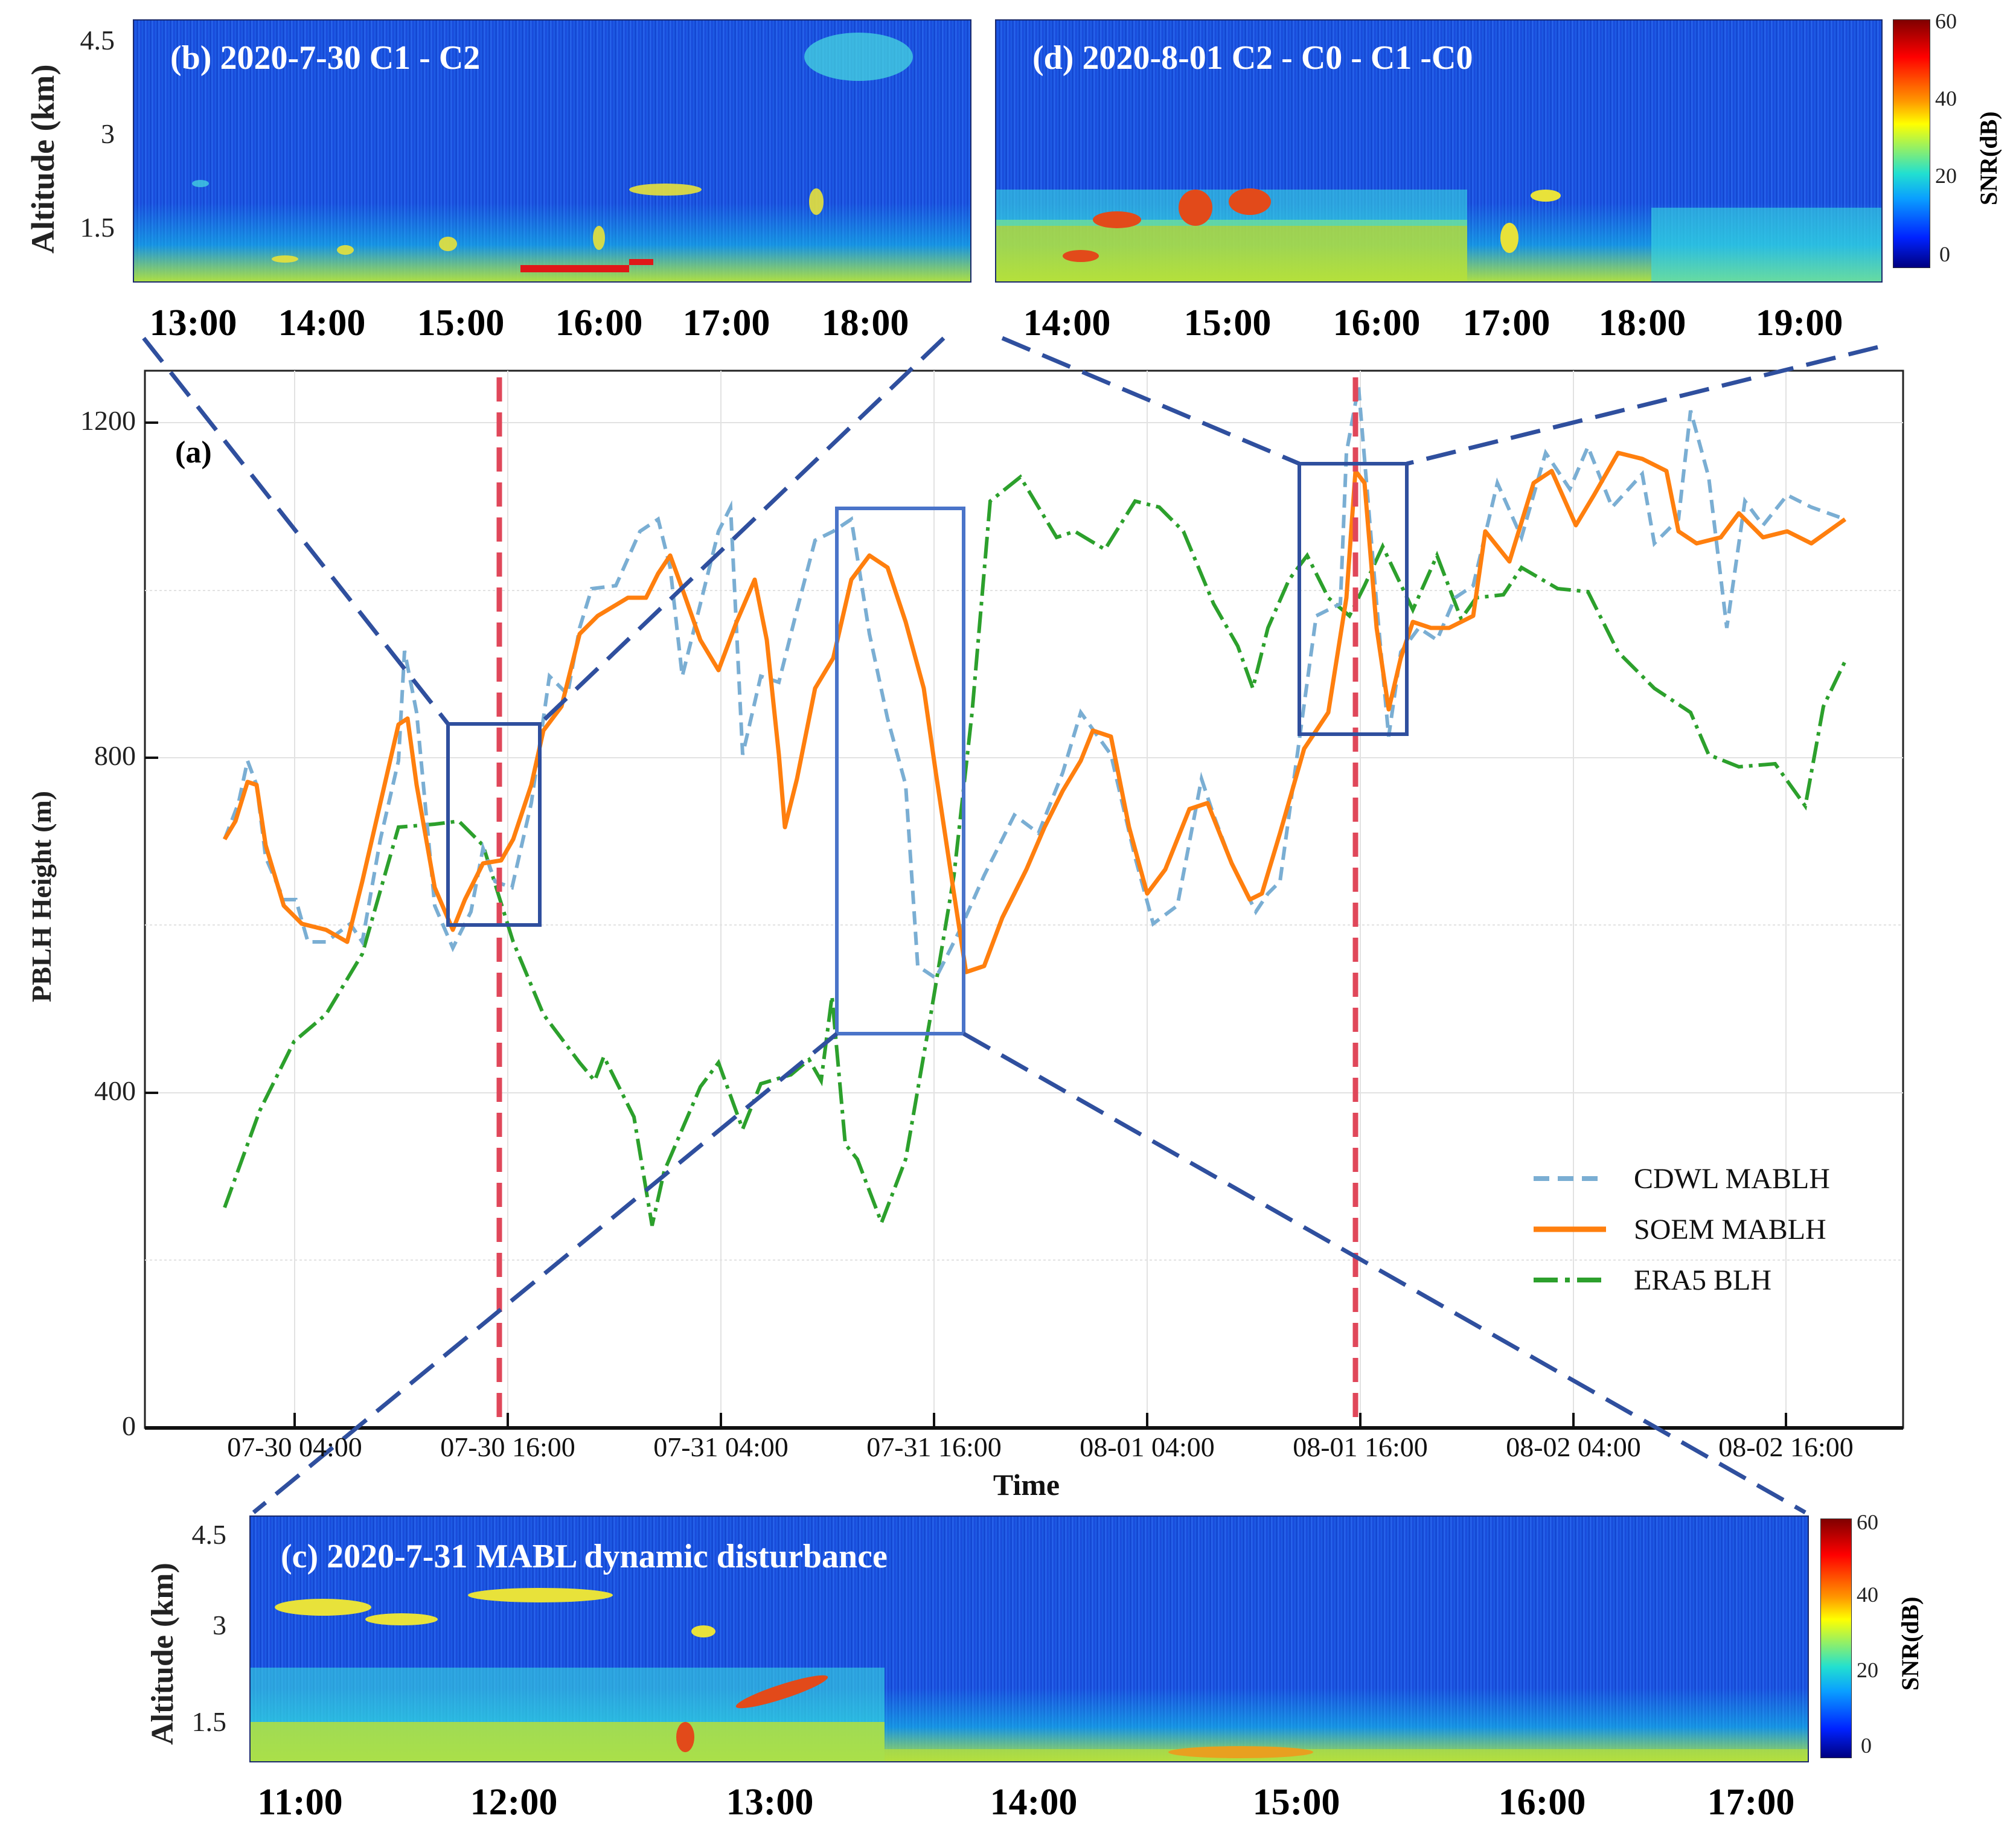 Image resolution: width=2016 pixels, height=1824 pixels. What do you see at coordinates (1542, 1802) in the screenshot?
I see `panel-c-xtick: 16:00` at bounding box center [1542, 1802].